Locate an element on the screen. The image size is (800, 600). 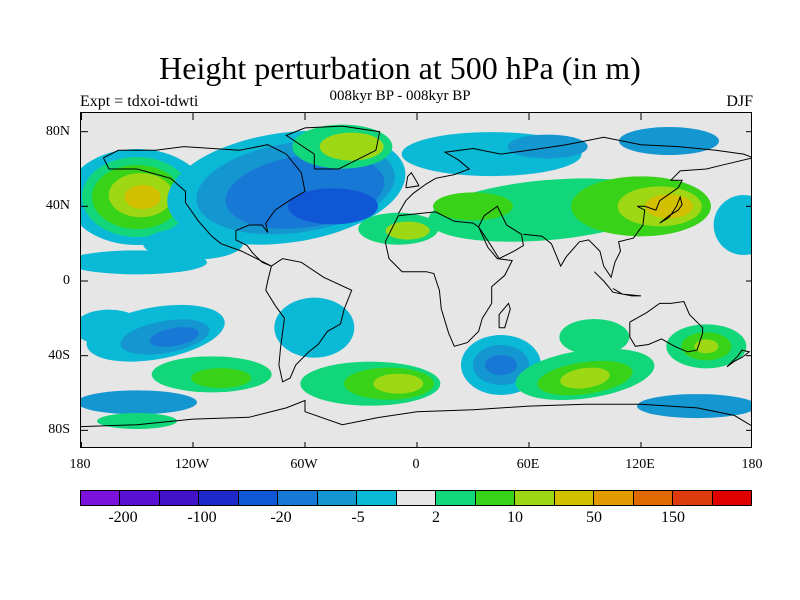
colorbar-label-7: 50 is located at coordinates (594, 517).